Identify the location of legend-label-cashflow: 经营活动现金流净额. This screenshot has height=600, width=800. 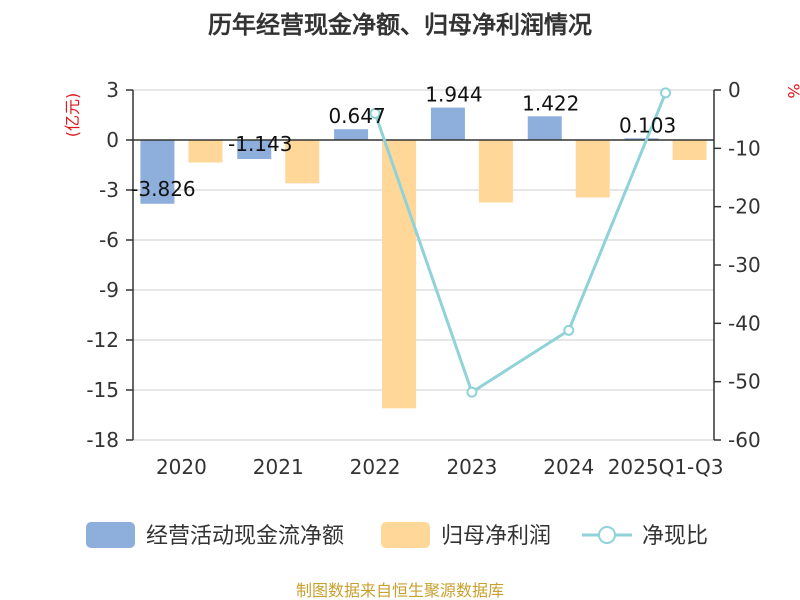
(245, 536).